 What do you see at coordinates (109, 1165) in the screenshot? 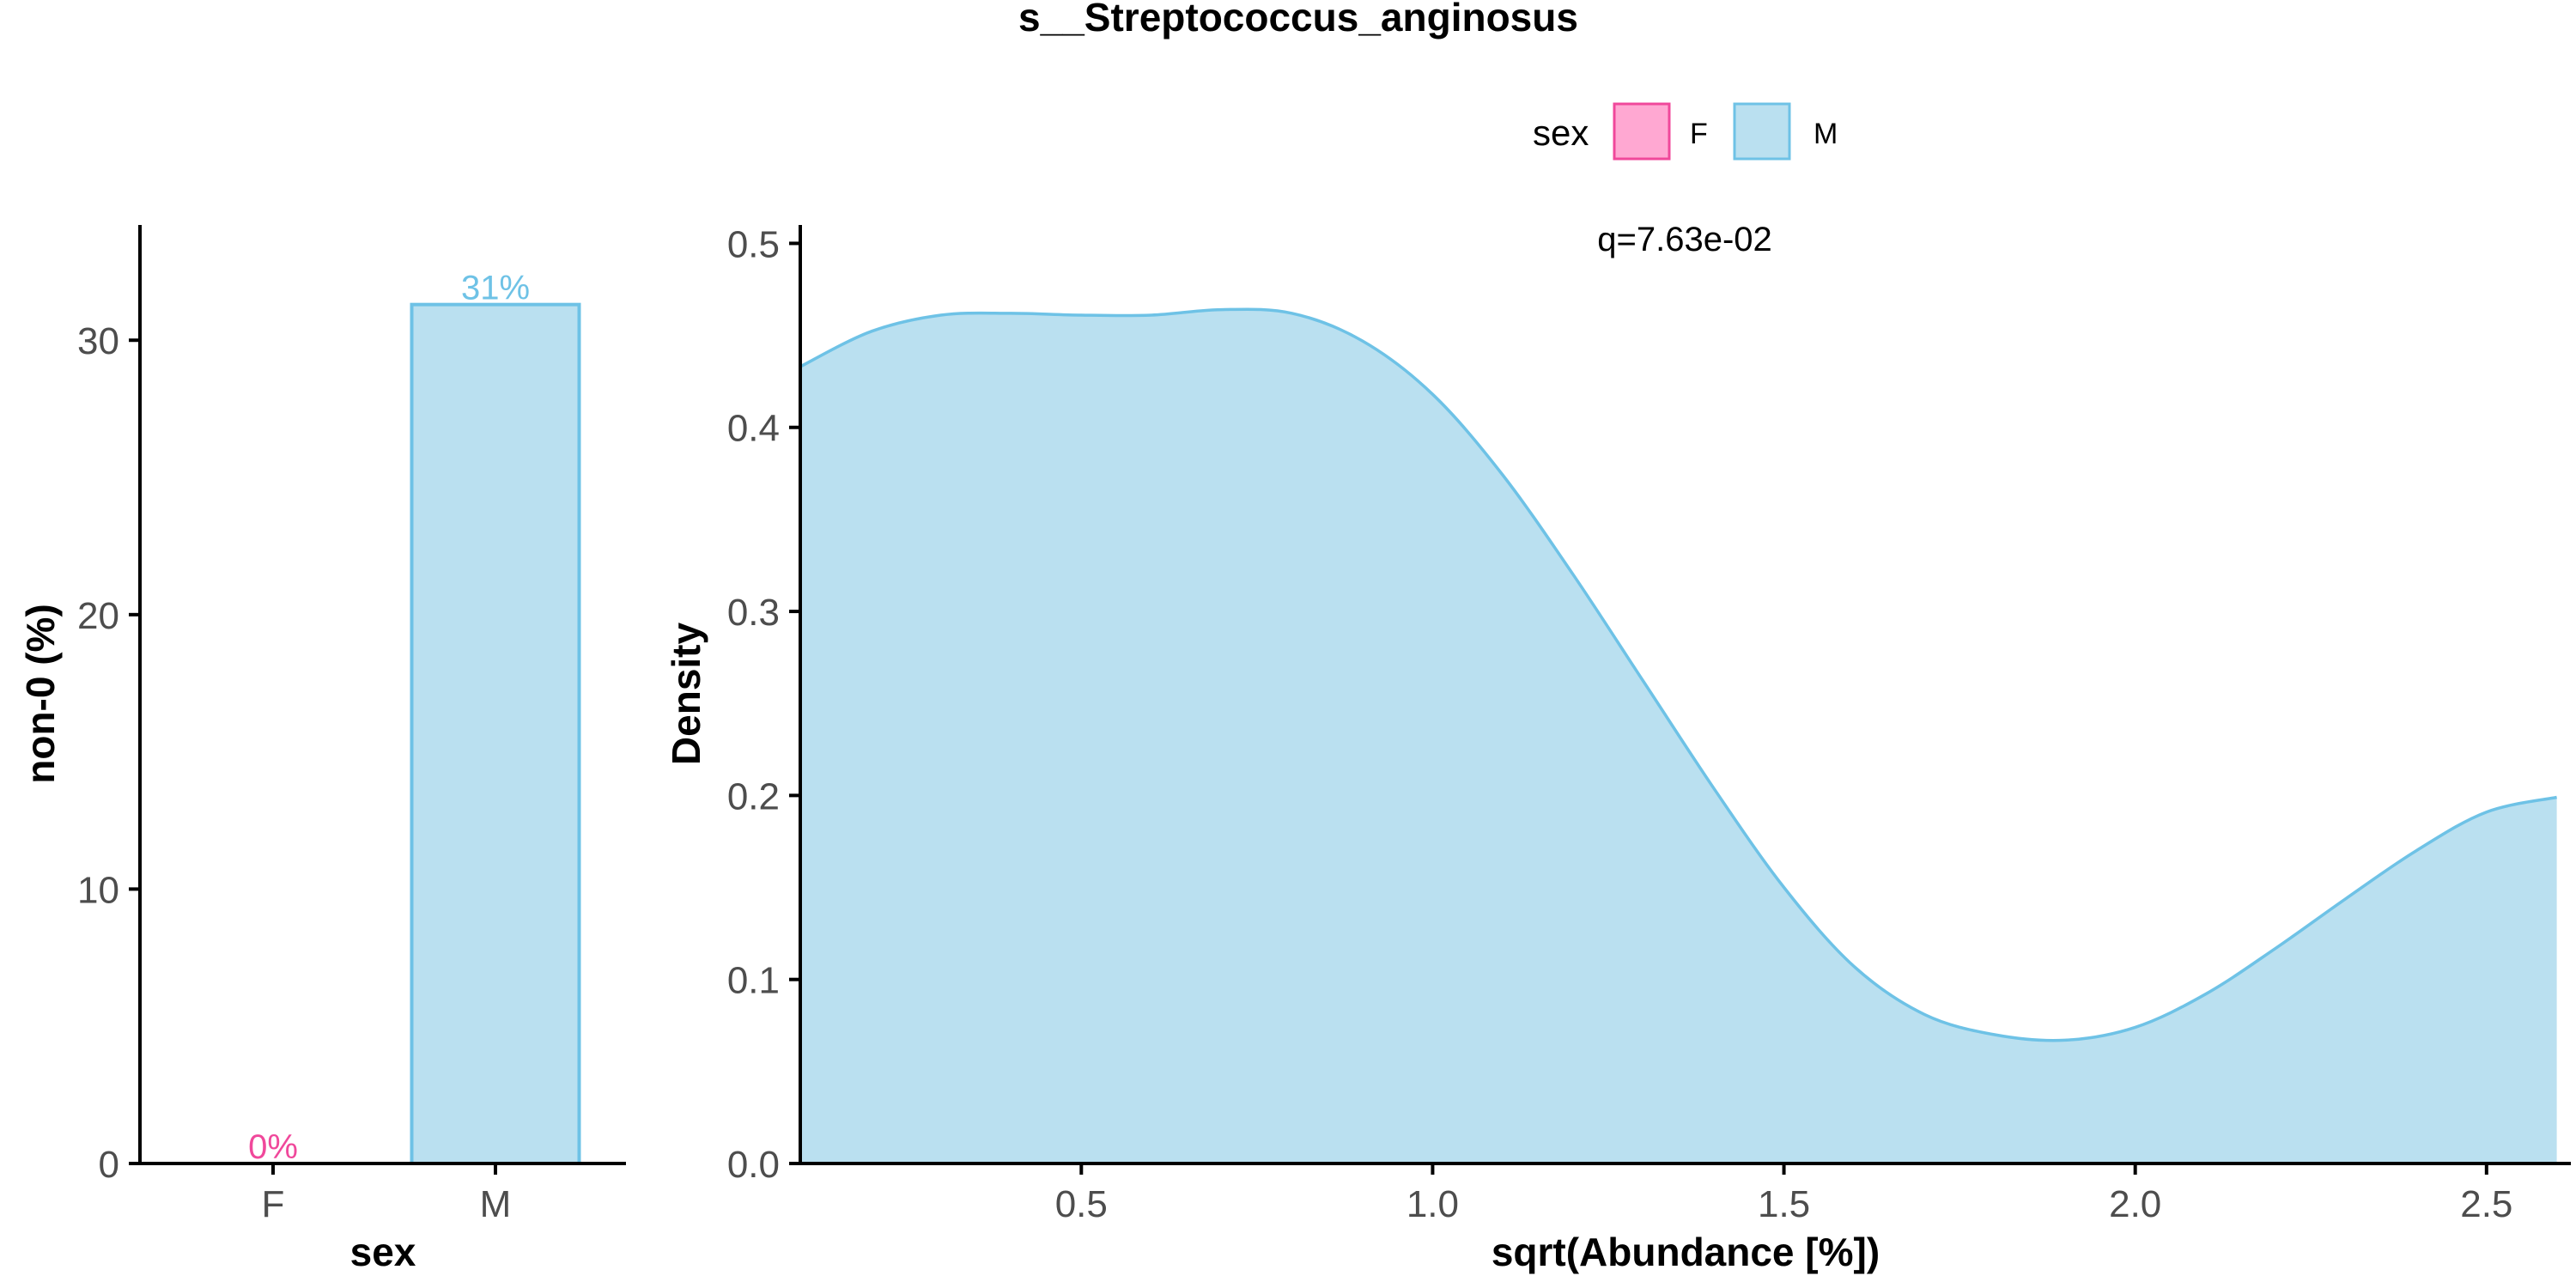
I see `bar-y-tick-label: 0` at bounding box center [109, 1165].